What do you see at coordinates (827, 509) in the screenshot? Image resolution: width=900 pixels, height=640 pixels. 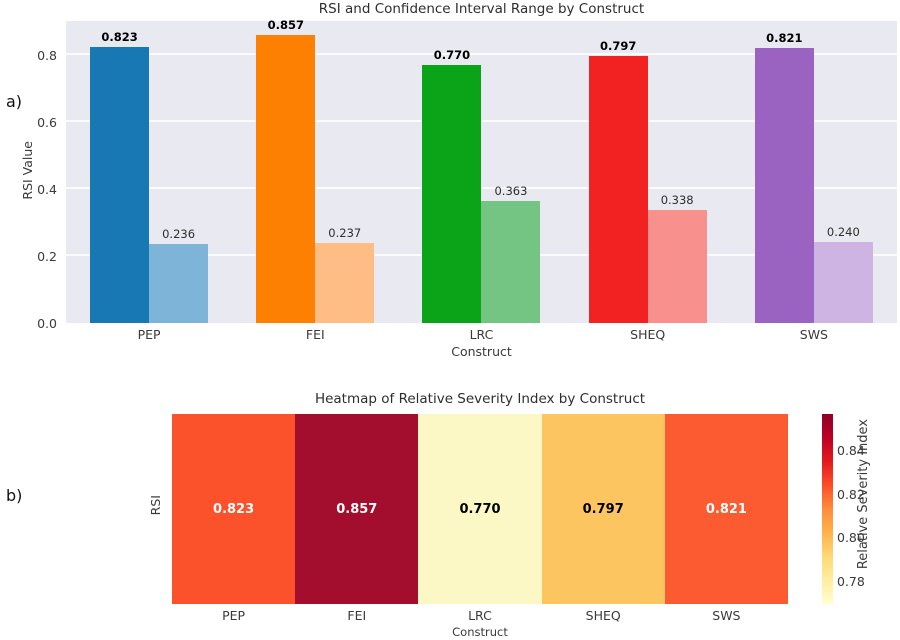 I see `colorbar` at bounding box center [827, 509].